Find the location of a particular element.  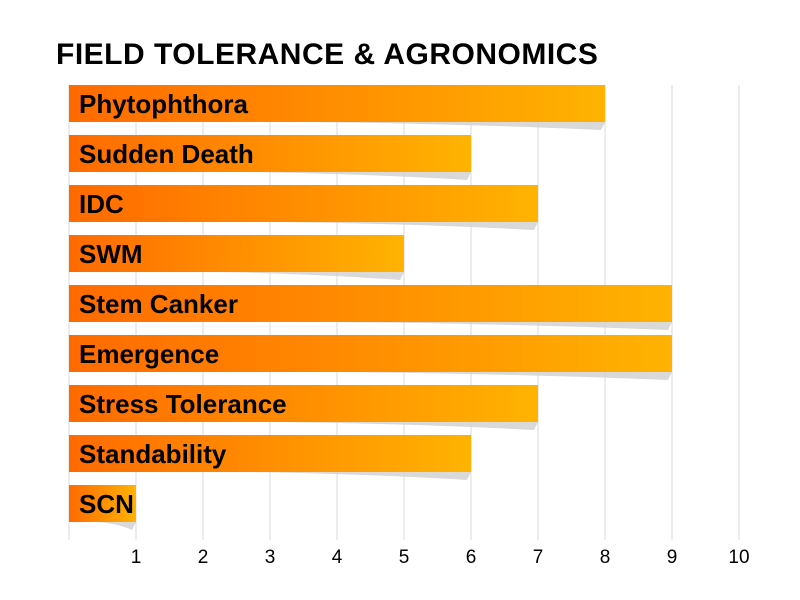

bar-label: SCN is located at coordinates (106, 504).